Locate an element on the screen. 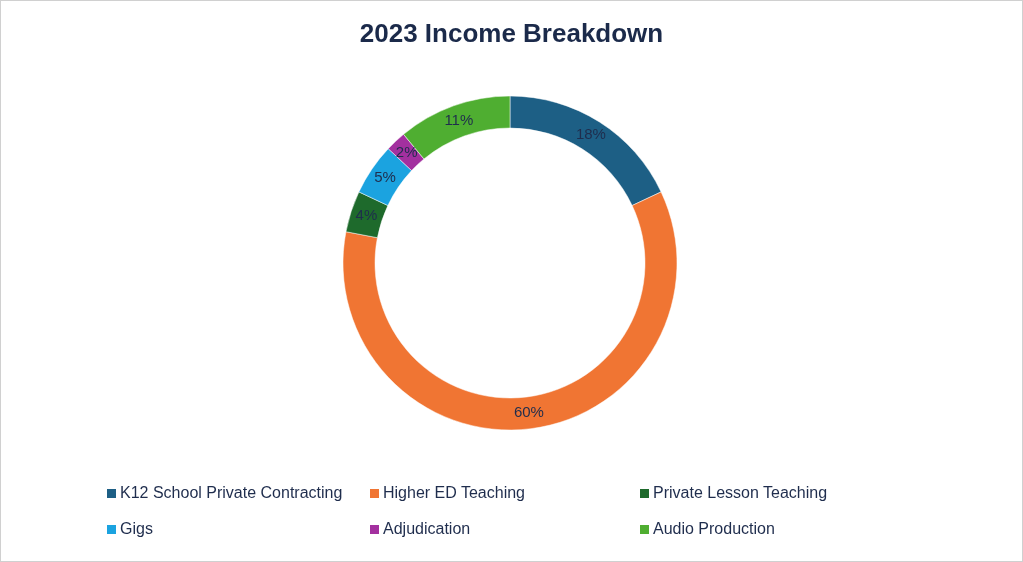 The image size is (1023, 562). legend-label: K12 School Private Contracting is located at coordinates (231, 493).